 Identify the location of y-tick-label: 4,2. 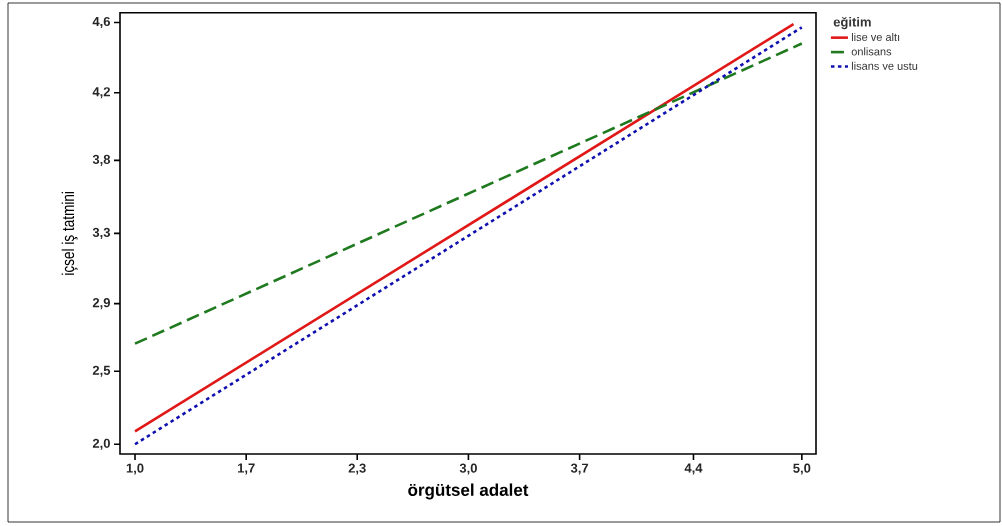
(101, 93).